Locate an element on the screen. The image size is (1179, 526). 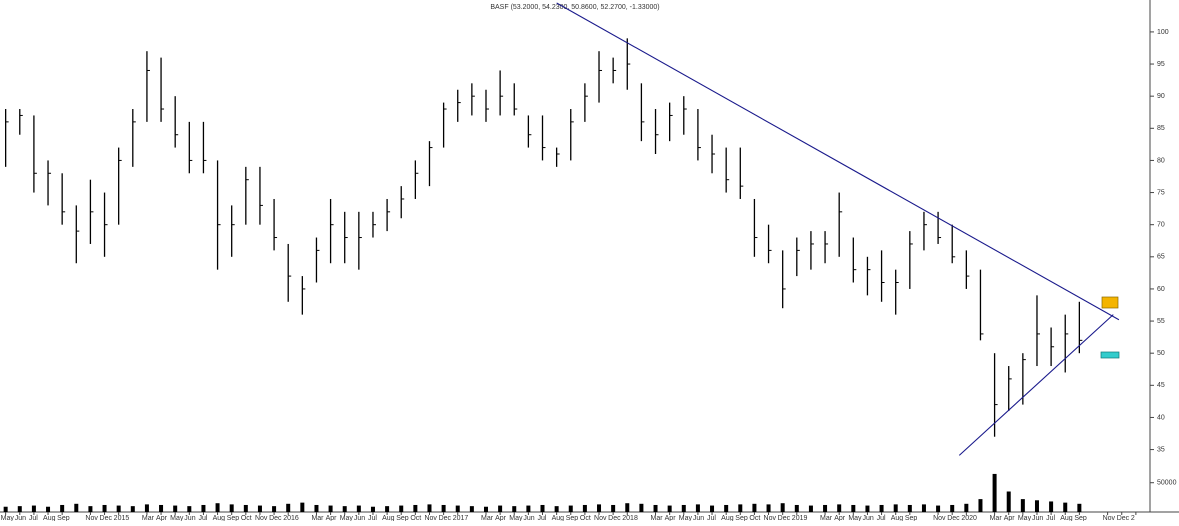
y-tick-label: 55 is located at coordinates (1161, 321).